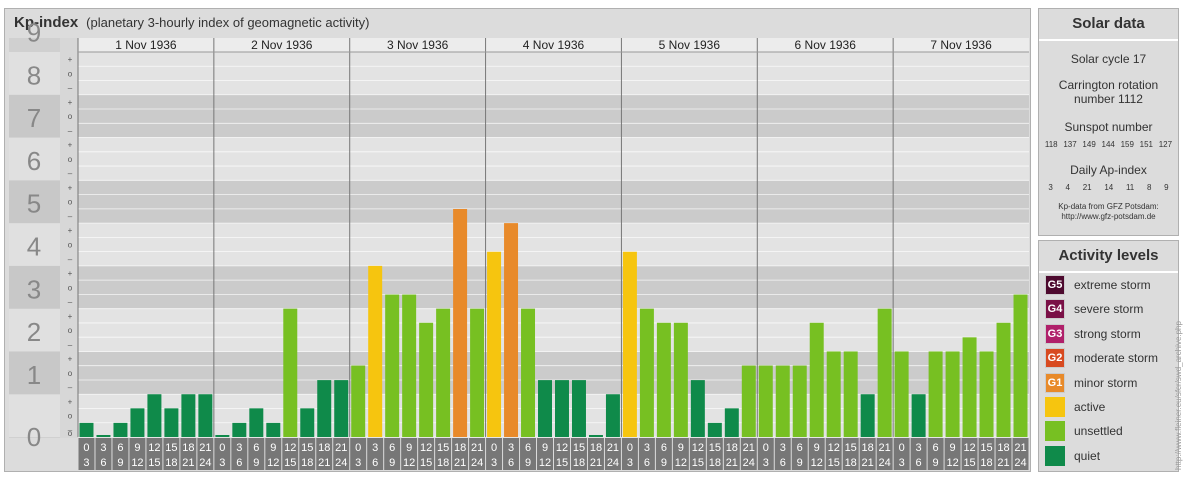  What do you see at coordinates (1108, 170) in the screenshot?
I see `ap-label: Daily Ap-index` at bounding box center [1108, 170].